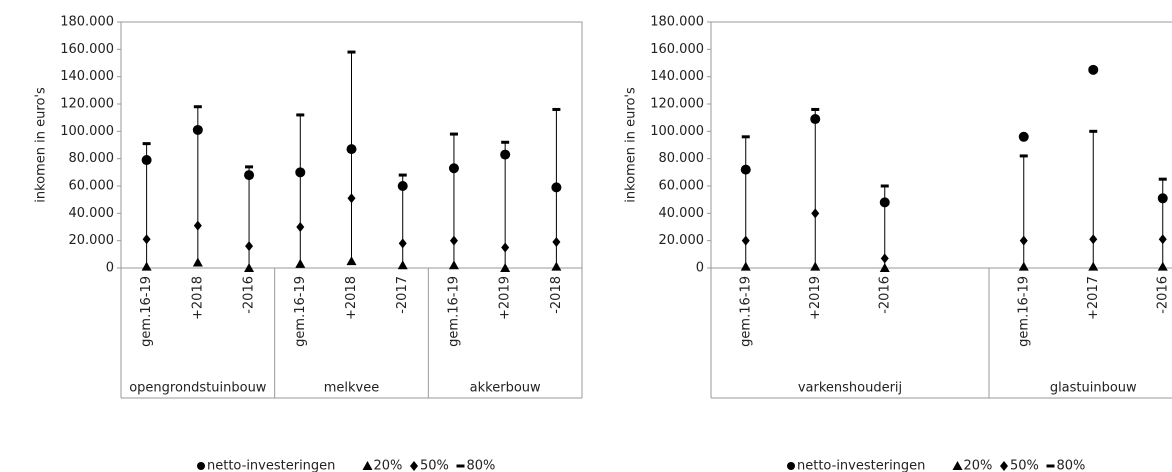 The width and height of the screenshot is (1172, 472). Describe the element at coordinates (505, 388) in the screenshot. I see `group-label: akkerbouw` at that location.